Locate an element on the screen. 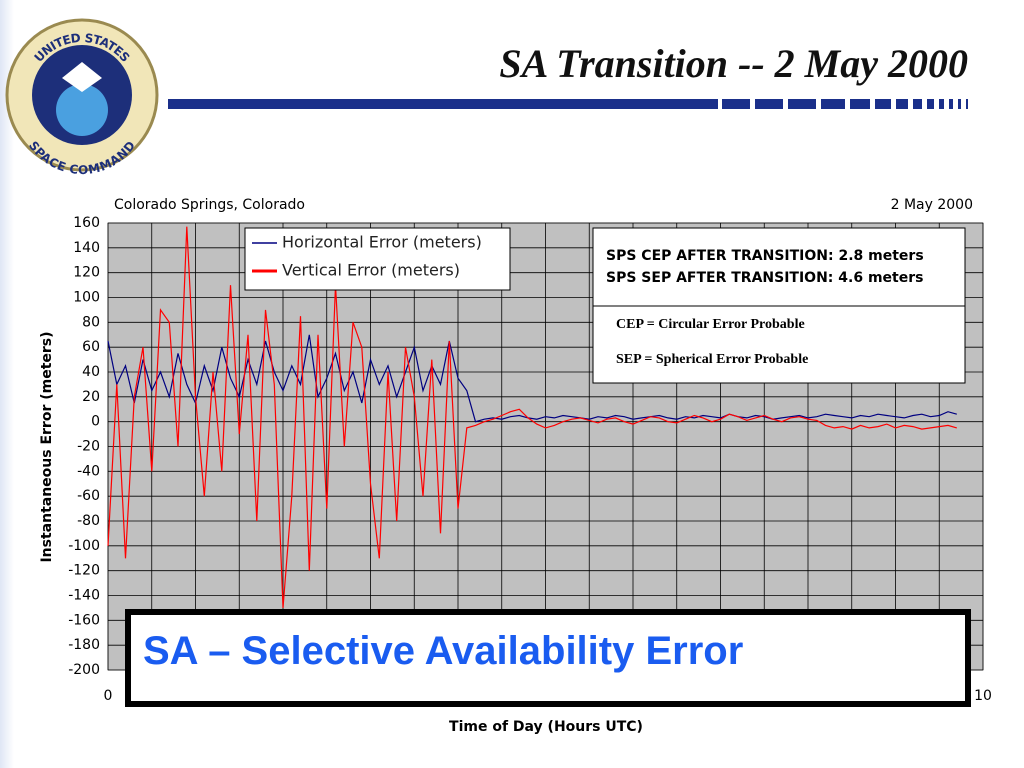 The width and height of the screenshot is (1024, 768). slide-title: SA Transition -- 2 May 2000 is located at coordinates (733, 63).